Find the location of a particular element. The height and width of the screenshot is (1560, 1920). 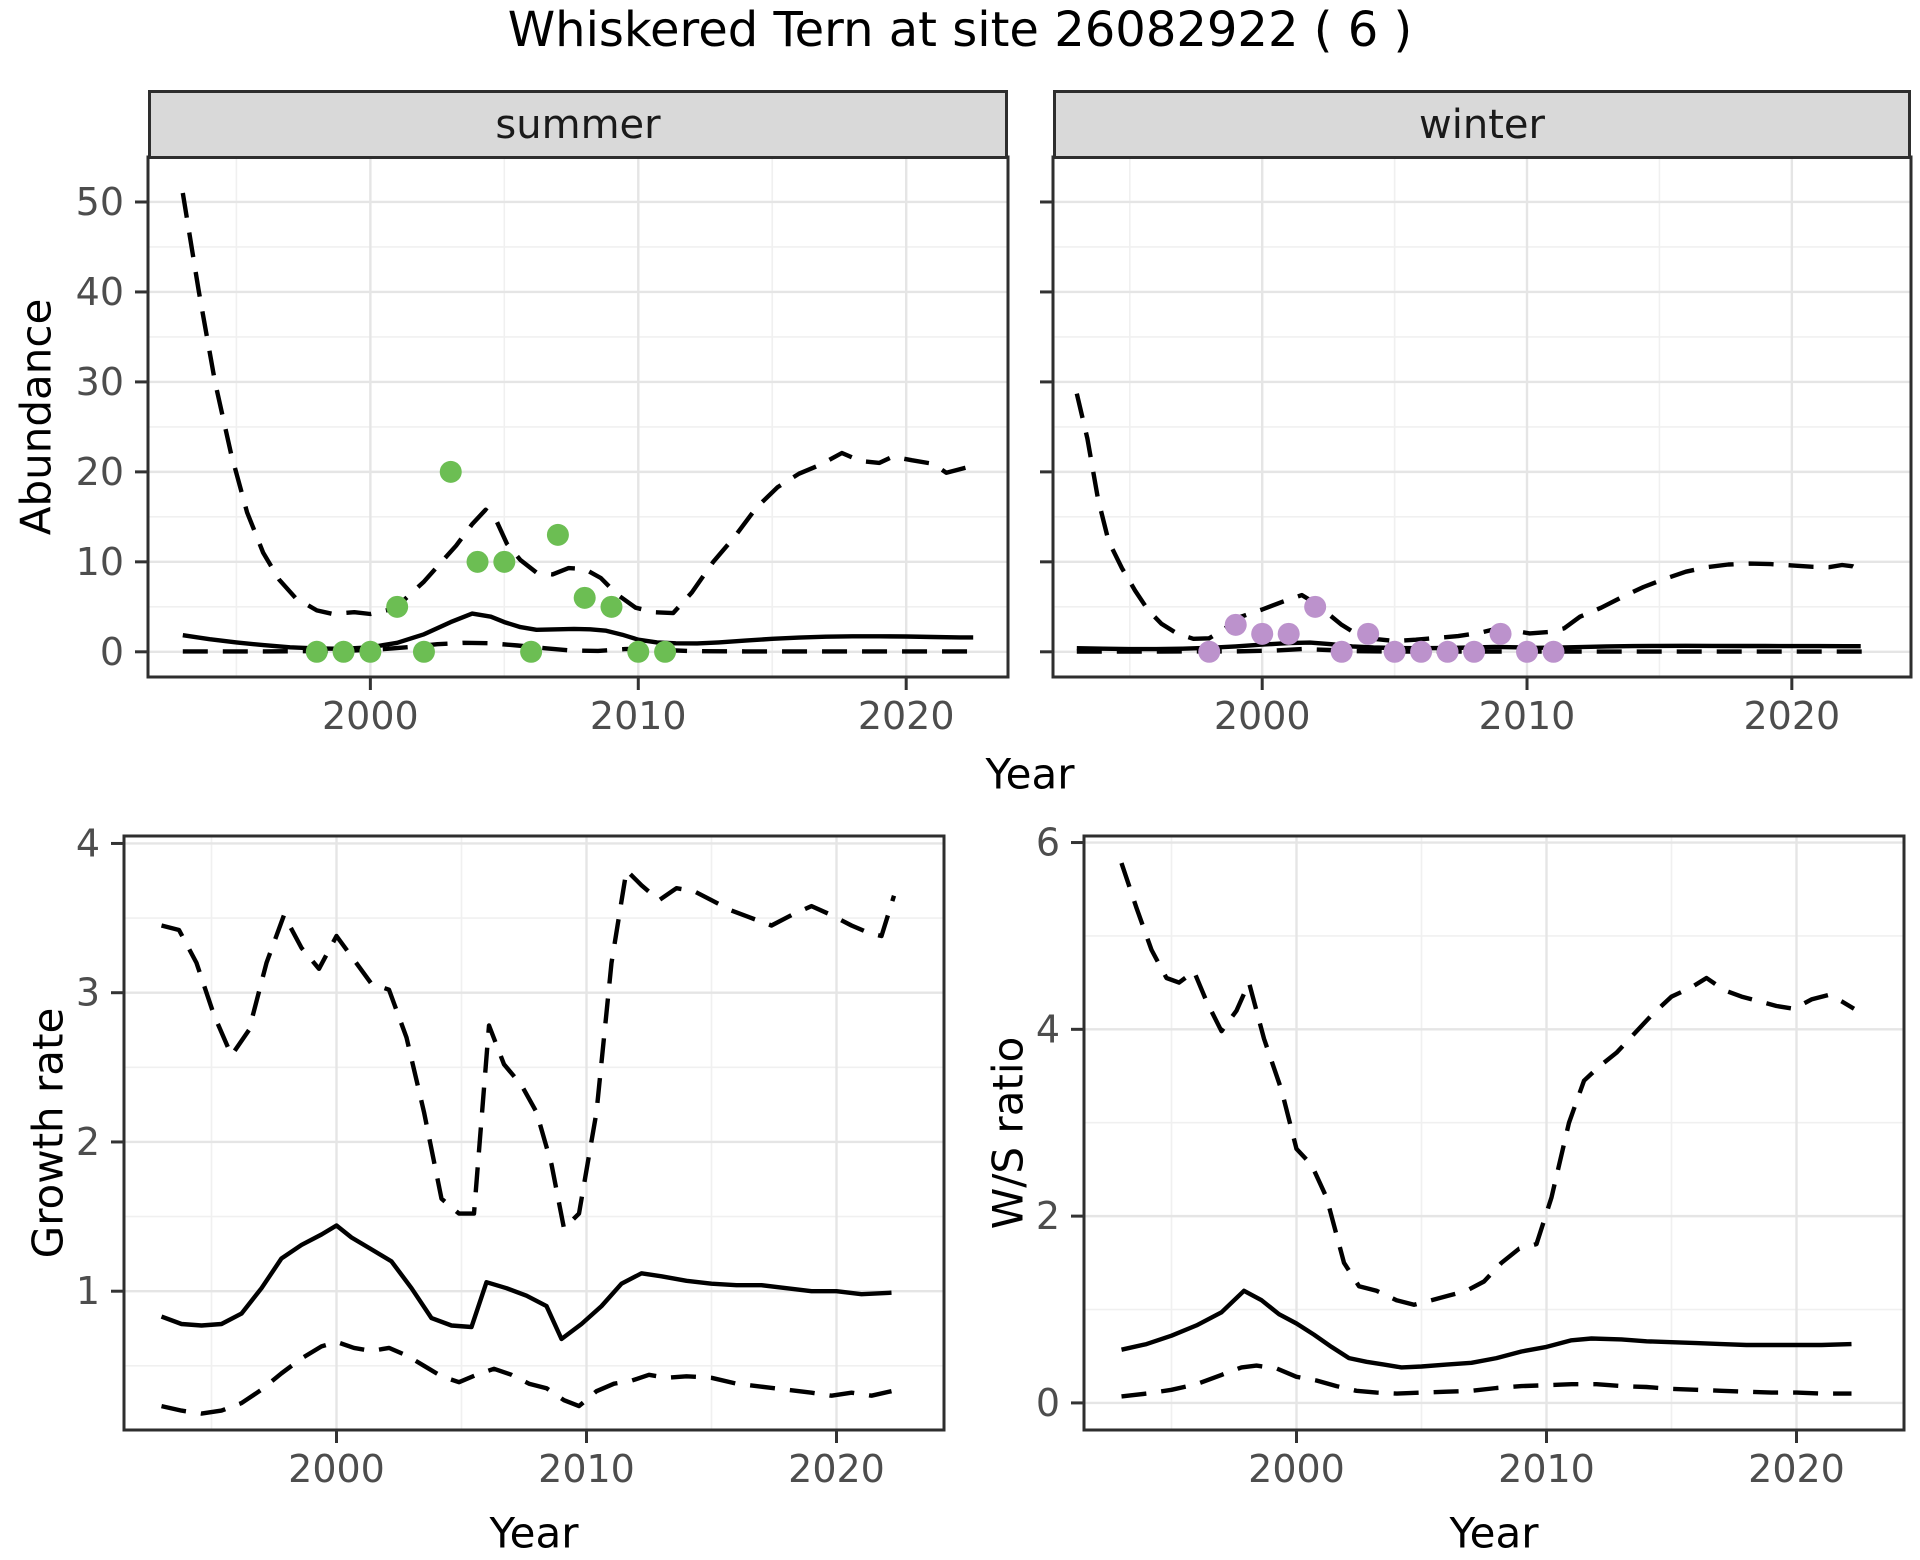

series-lower_ci-abundance-summer is located at coordinates (576, 647).